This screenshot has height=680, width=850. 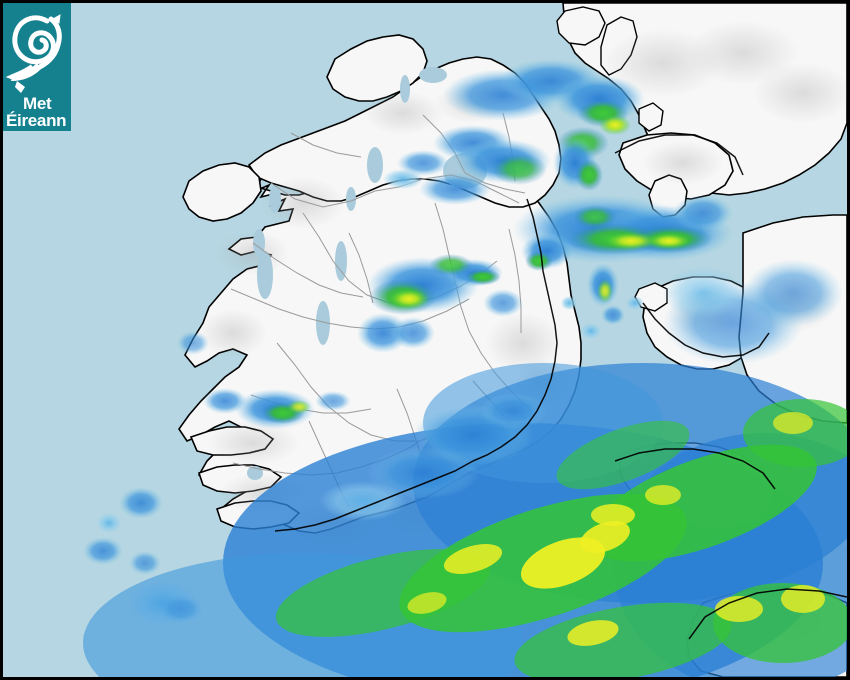 I want to click on lake-lough-ree, so click(x=341, y=261).